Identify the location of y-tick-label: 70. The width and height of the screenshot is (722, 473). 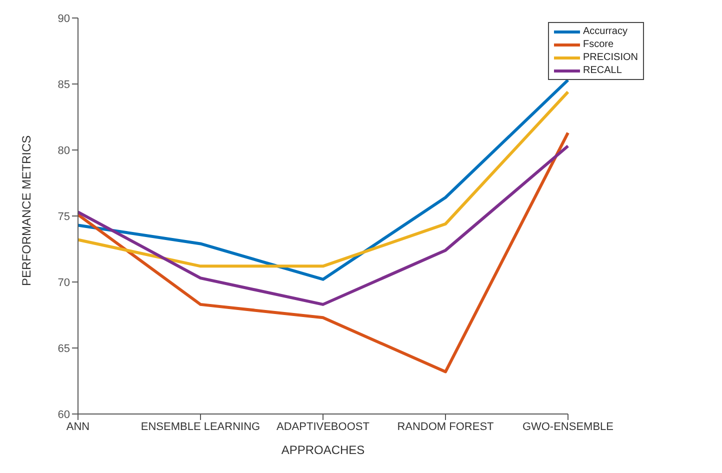
(64, 282).